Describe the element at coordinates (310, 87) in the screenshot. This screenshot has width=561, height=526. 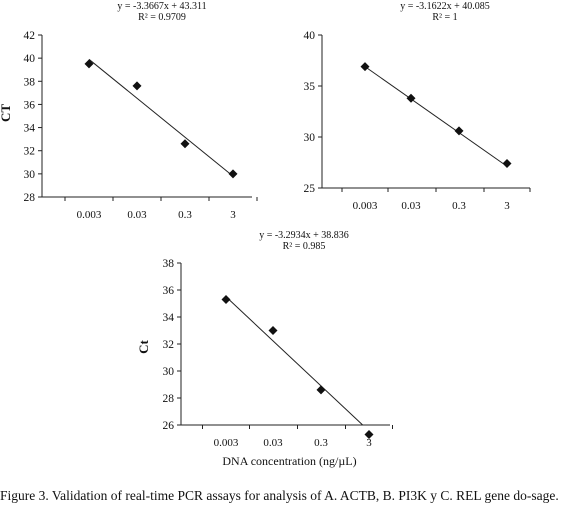
I see `y-tick-label: 35` at that location.